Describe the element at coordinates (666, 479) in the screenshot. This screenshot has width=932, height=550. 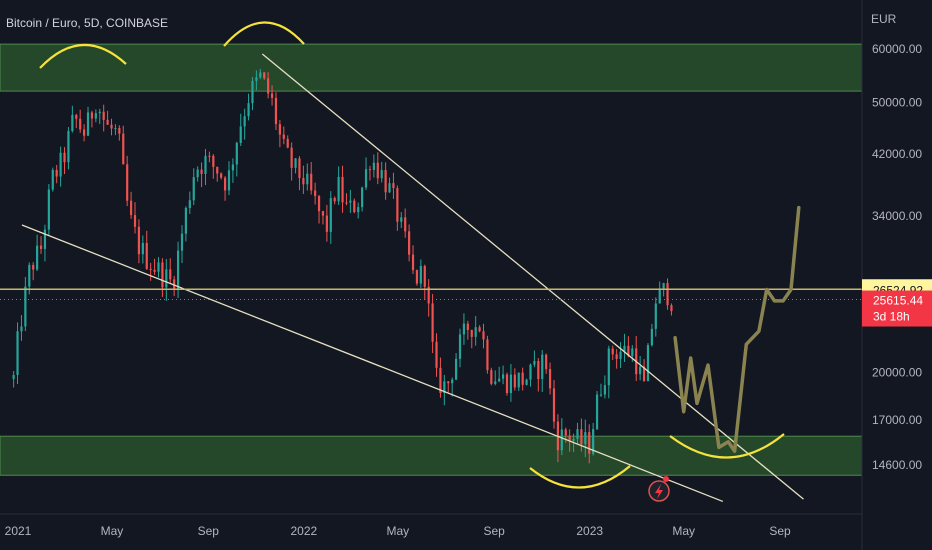
I see `alert-dot-icon` at that location.